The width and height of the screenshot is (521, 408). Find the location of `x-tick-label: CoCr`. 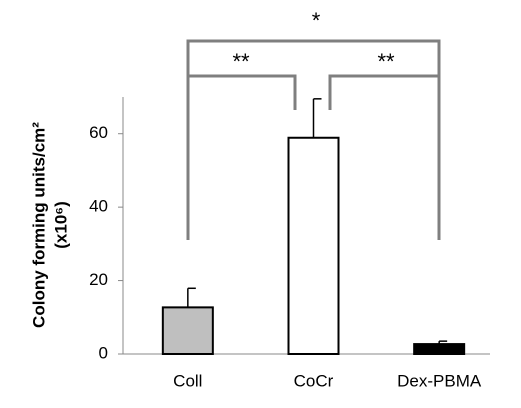

x-tick-label: CoCr is located at coordinates (314, 380).